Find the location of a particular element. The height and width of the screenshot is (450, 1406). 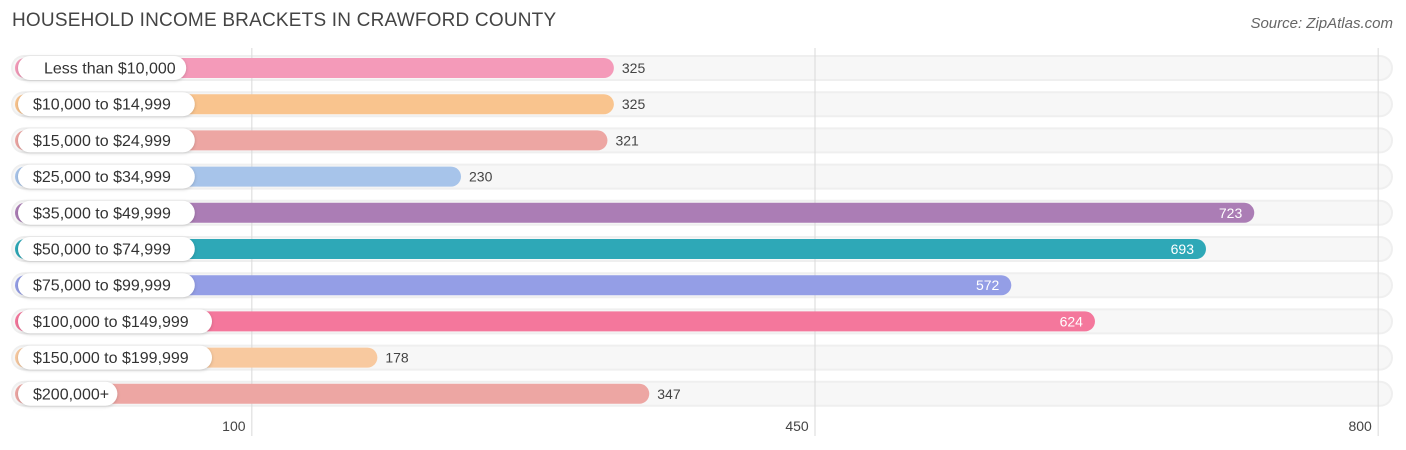

x-tick-label: 100 is located at coordinates (234, 426).